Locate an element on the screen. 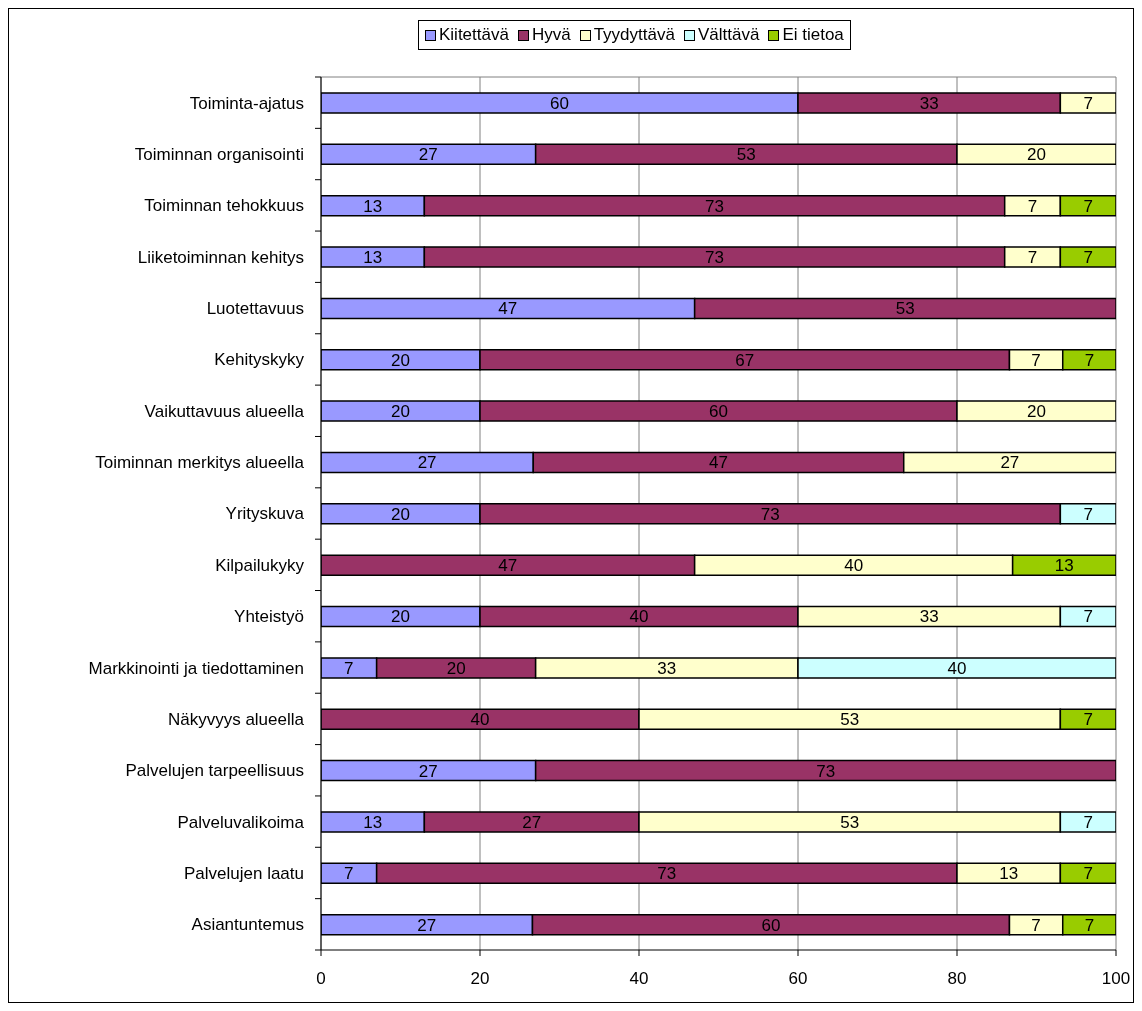 The height and width of the screenshot is (1011, 1142). y-tick-label: Palvelujen tarpeellisuus is located at coordinates (214, 771).